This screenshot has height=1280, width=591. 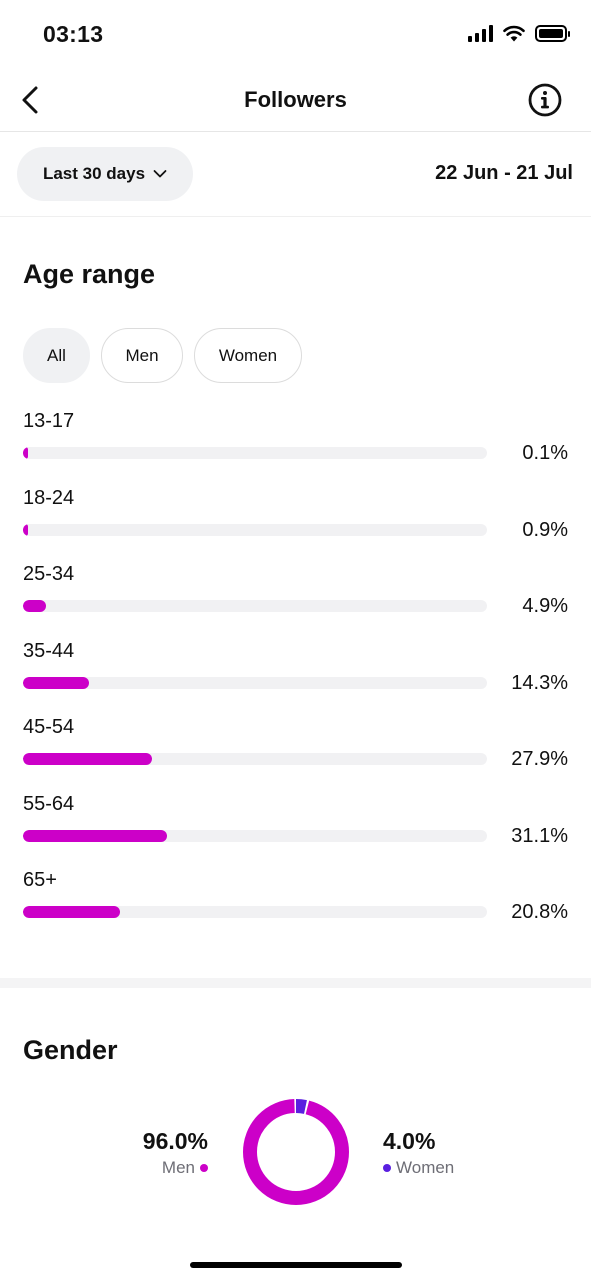 I want to click on donut-segment-men, so click(x=296, y=1152).